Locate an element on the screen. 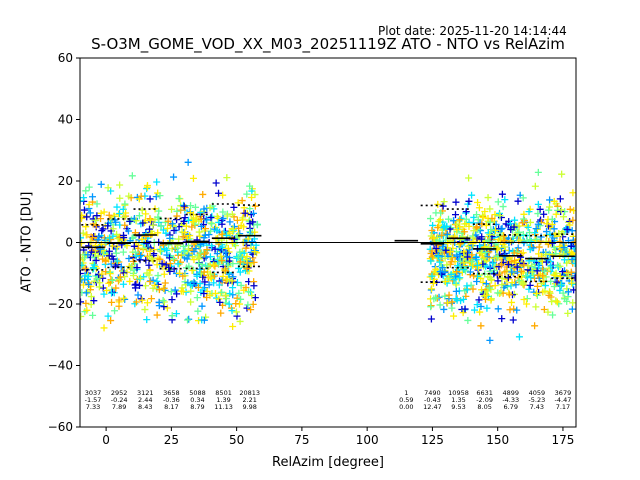 Image resolution: width=640 pixels, height=480 pixels. y-tick-label: 20 is located at coordinates (65, 181).